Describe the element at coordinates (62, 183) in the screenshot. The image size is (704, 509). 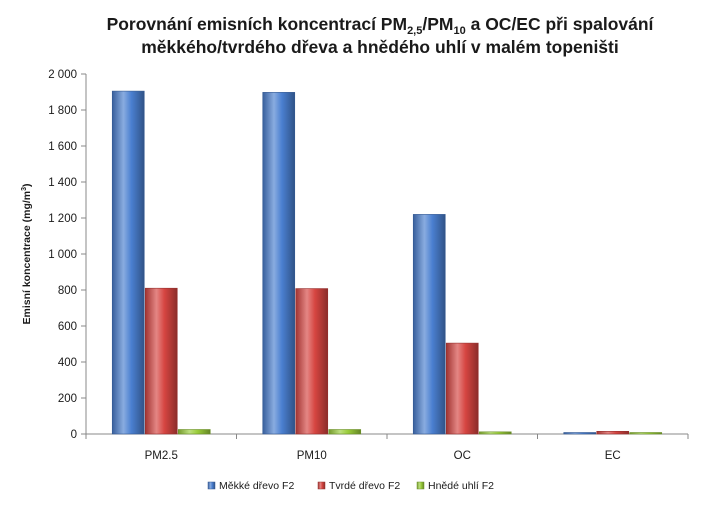
I see `y-tick-label: 1 400` at that location.